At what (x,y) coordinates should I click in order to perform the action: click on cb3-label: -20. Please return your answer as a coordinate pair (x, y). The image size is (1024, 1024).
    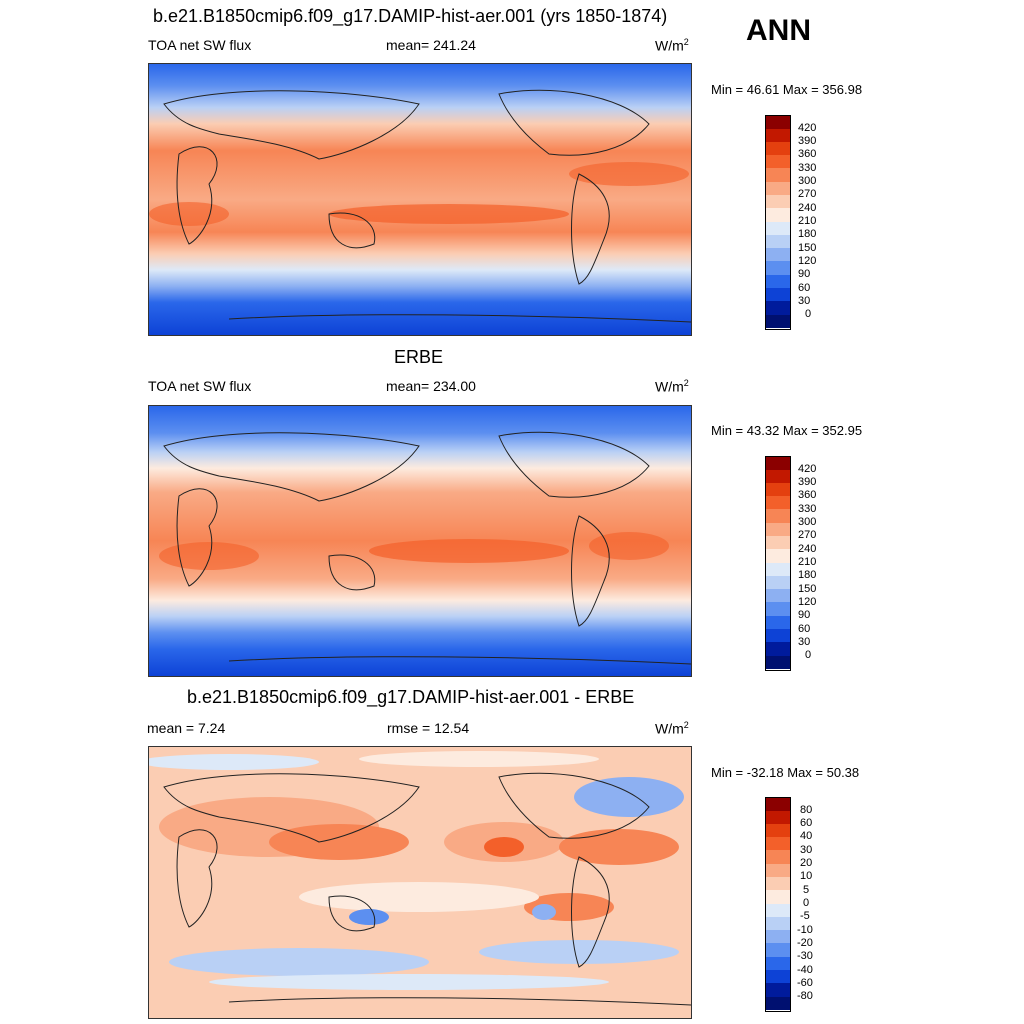
    Looking at the image, I should click on (805, 943).